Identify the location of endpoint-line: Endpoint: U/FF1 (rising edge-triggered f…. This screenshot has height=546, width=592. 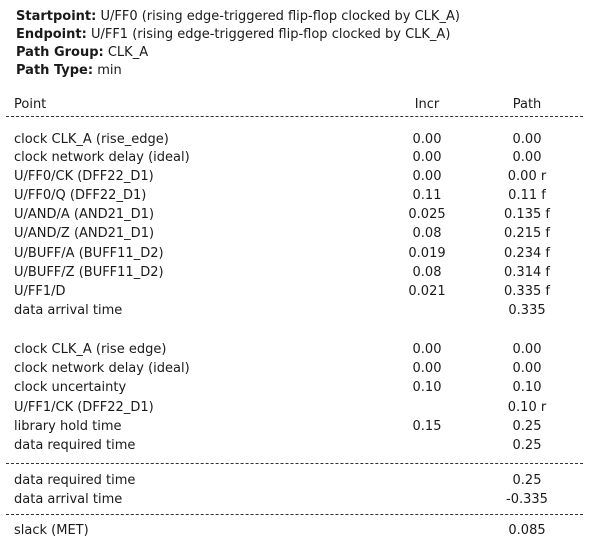
(233, 35).